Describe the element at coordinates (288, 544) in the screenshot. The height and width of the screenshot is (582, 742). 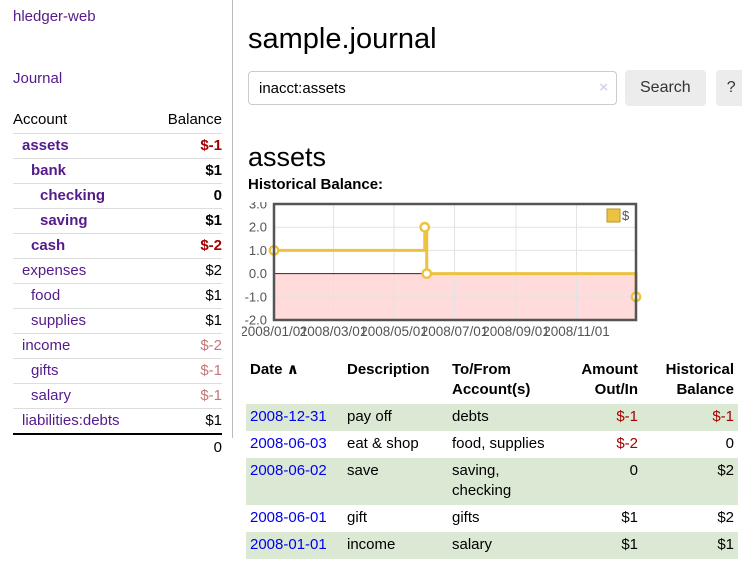
I see `transaction-date-link: 2008-01-01` at that location.